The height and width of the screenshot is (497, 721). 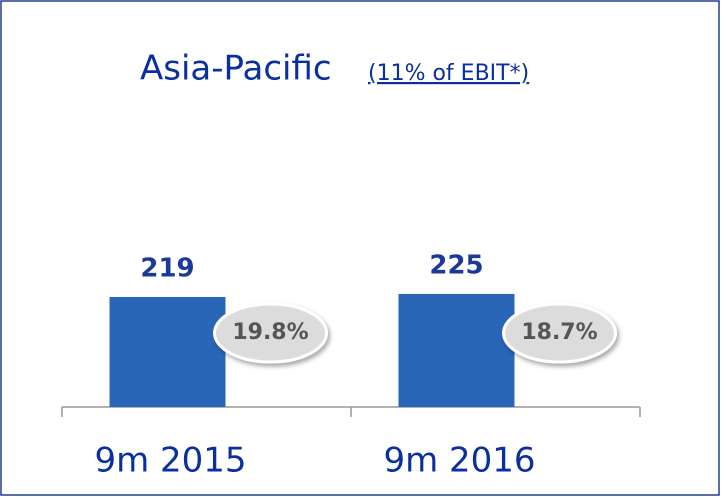 I want to click on x-tick-label: 9m 2016, so click(x=459, y=461).